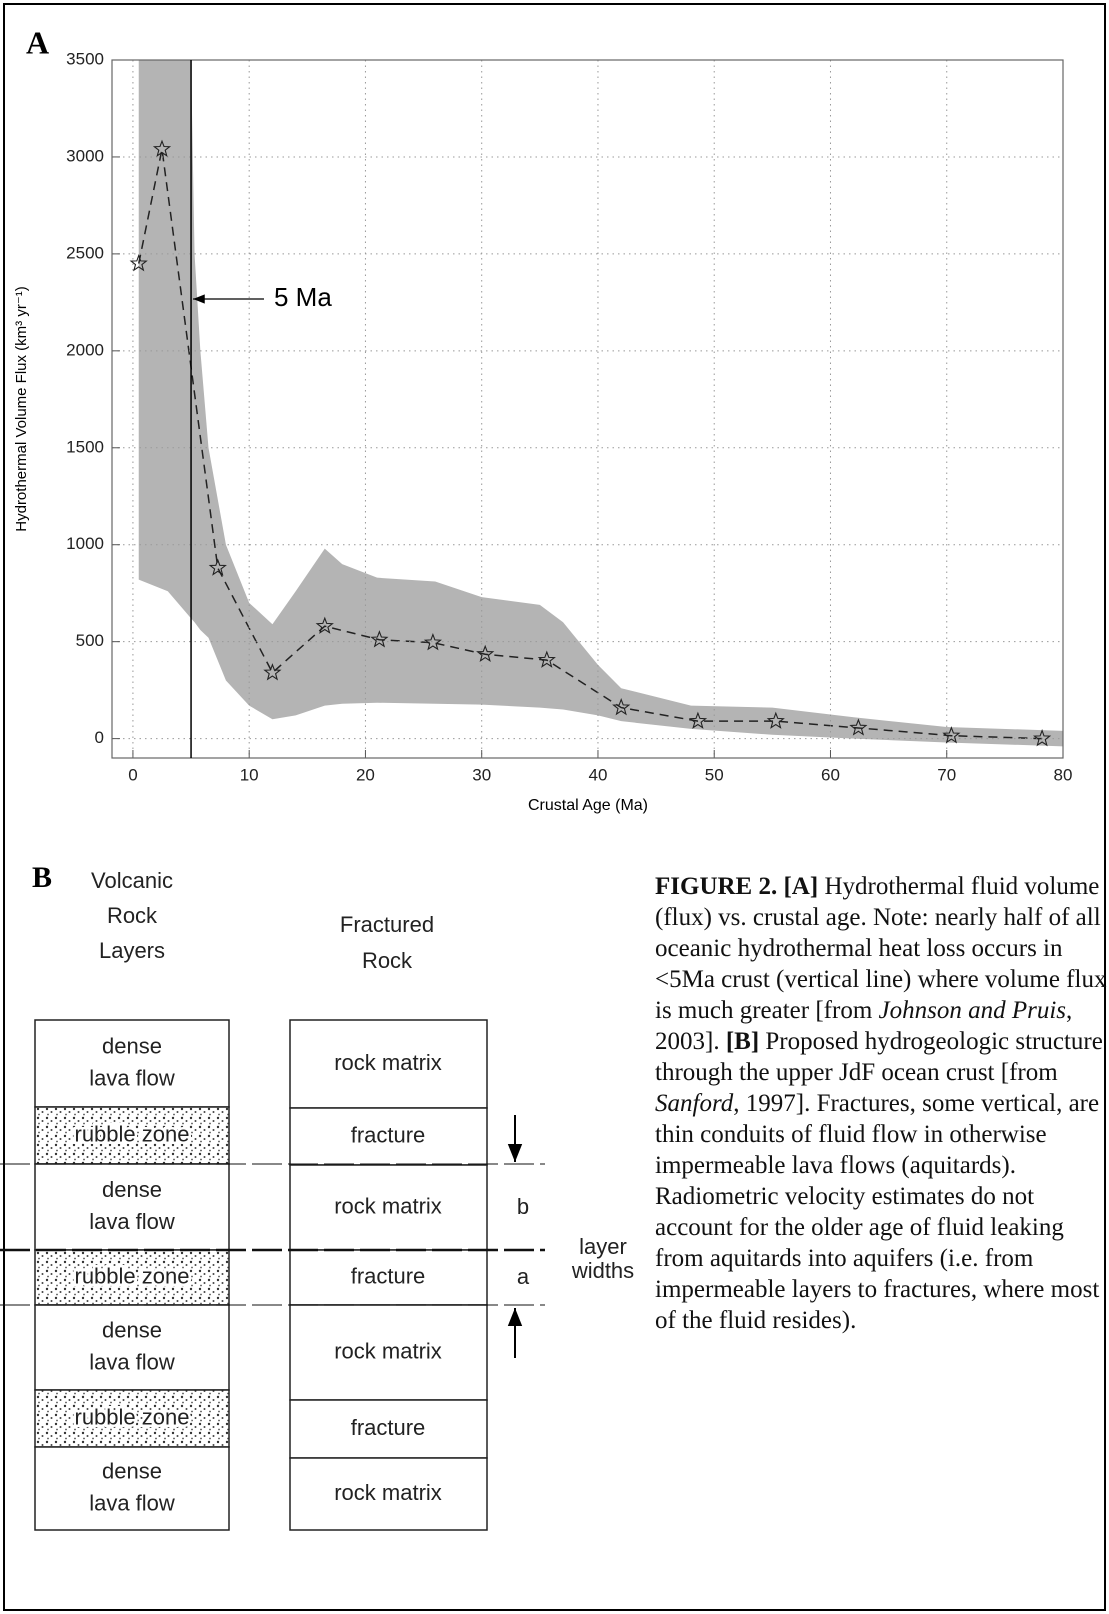  Describe the element at coordinates (387, 924) in the screenshot. I see `column-header: Fractured` at that location.